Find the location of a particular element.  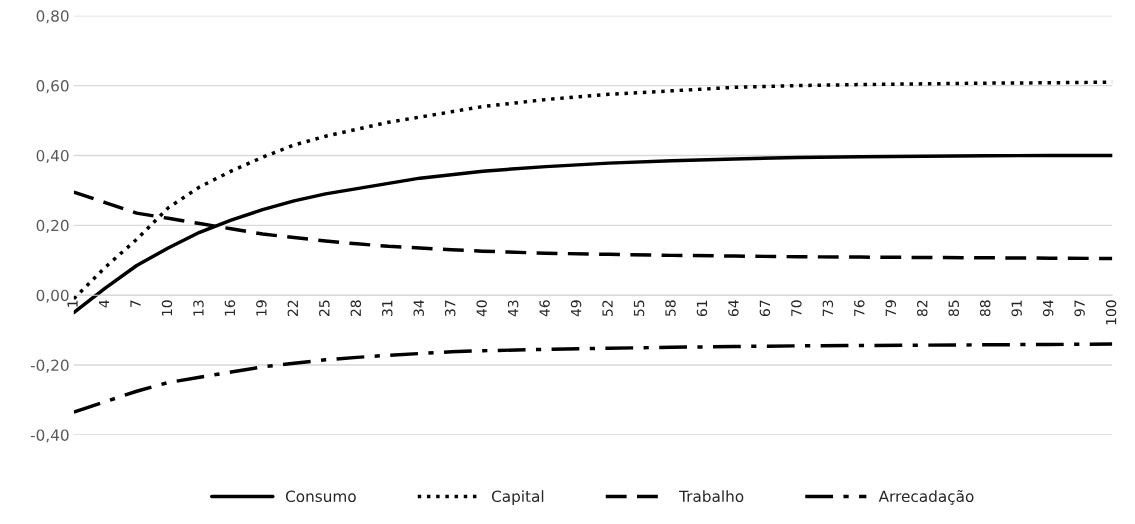

x-tick-label: 49 is located at coordinates (576, 308).